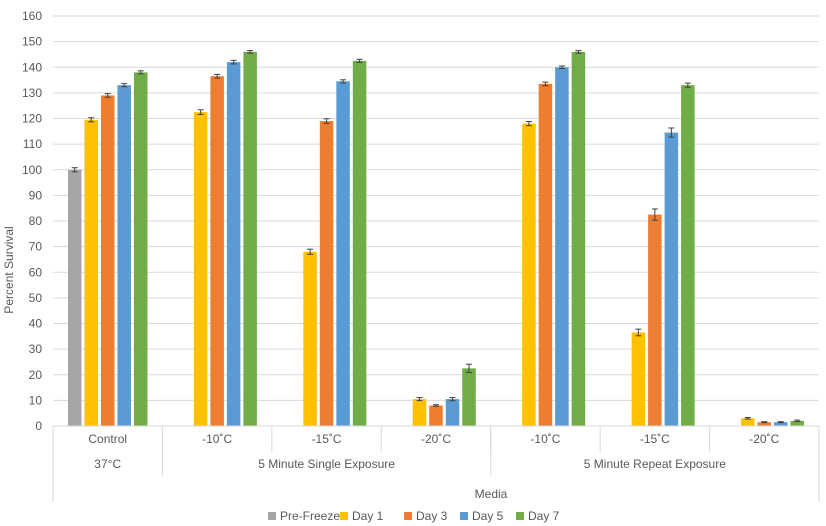 The width and height of the screenshot is (826, 526). Describe the element at coordinates (107, 464) in the screenshot. I see `group-label: 37°C` at that location.